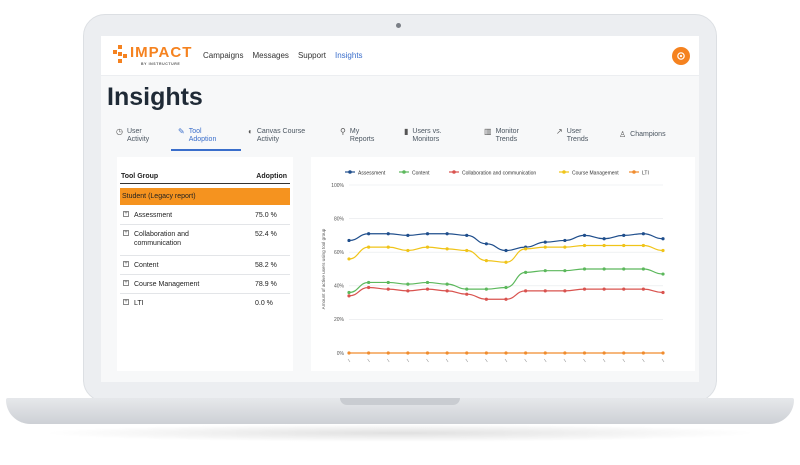 Image resolution: width=800 pixels, height=465 pixels. Describe the element at coordinates (205, 303) in the screenshot. I see `table-row: + LTI 0.0 %` at that location.